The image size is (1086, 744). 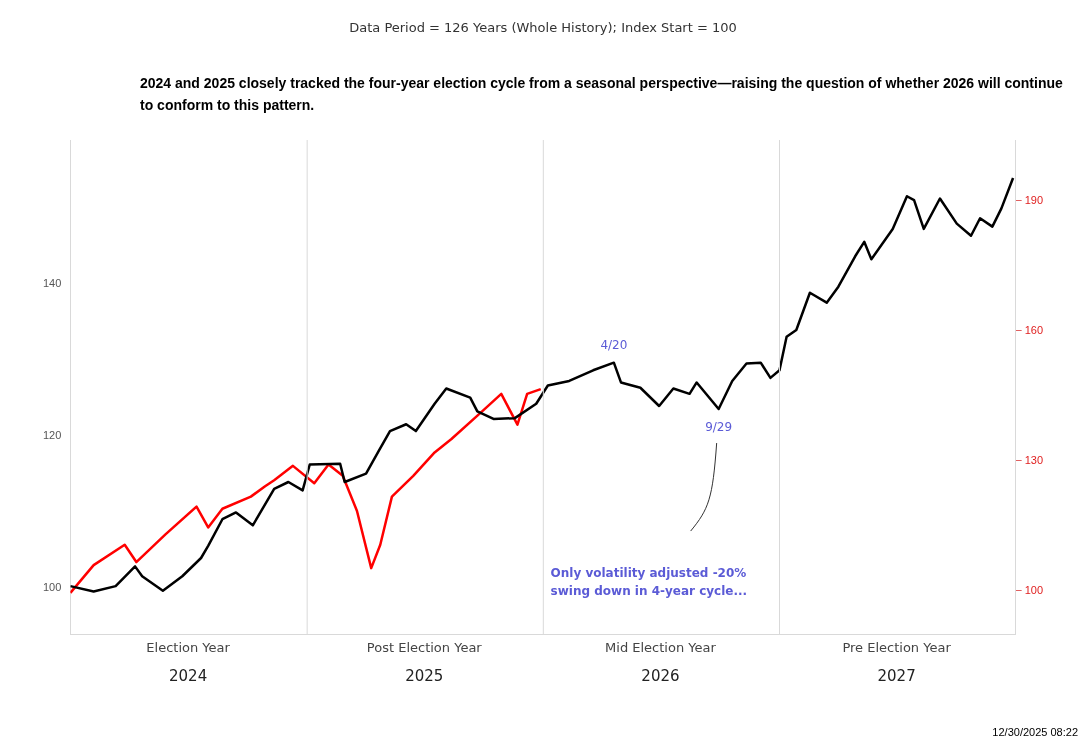 What do you see at coordinates (1034, 199) in the screenshot?
I see `y2-tick-label: 190` at bounding box center [1034, 199].